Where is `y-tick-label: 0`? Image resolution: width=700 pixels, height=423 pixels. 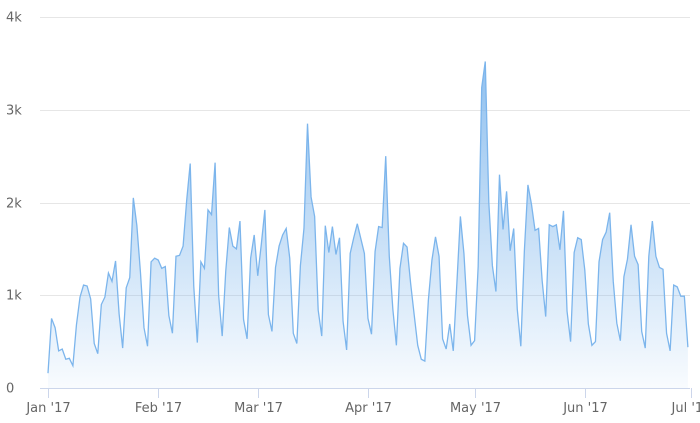 y-tick-label: 0 is located at coordinates (10, 389).